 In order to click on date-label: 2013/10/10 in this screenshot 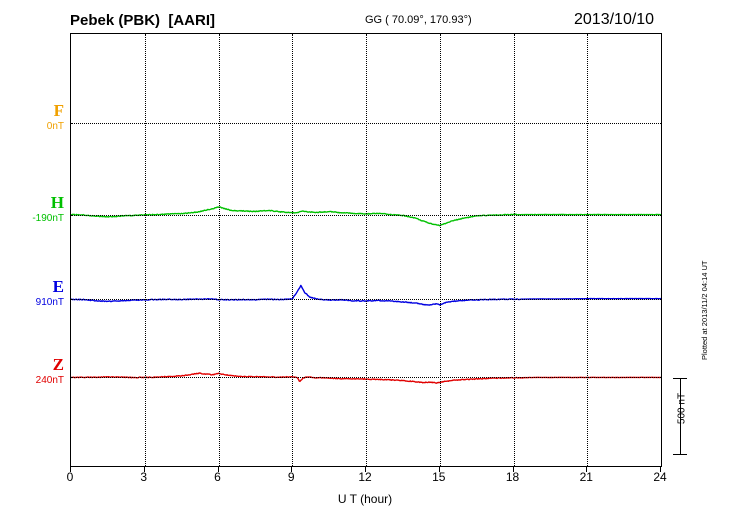, I will do `click(614, 19)`.